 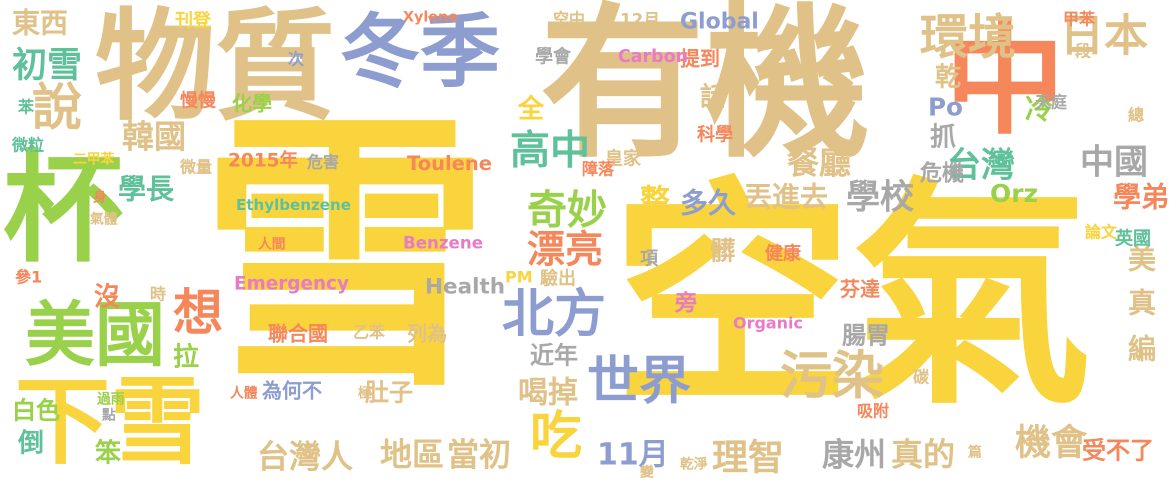 What do you see at coordinates (365, 392) in the screenshot?
I see `cloud-word: 極` at bounding box center [365, 392].